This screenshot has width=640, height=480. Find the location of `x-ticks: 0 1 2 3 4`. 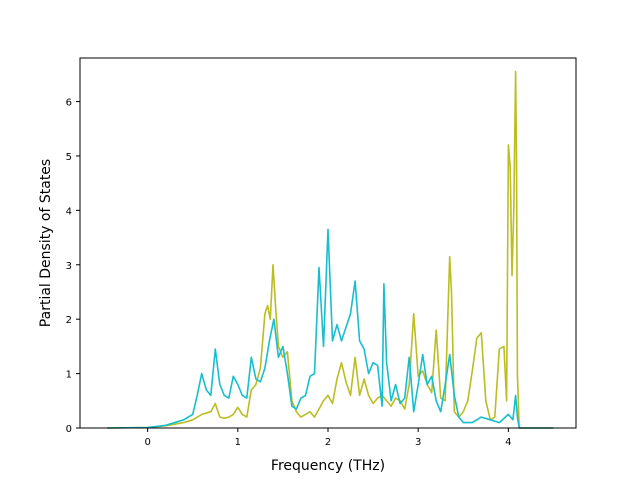

x-ticks: 0 1 2 3 4 is located at coordinates (328, 438).